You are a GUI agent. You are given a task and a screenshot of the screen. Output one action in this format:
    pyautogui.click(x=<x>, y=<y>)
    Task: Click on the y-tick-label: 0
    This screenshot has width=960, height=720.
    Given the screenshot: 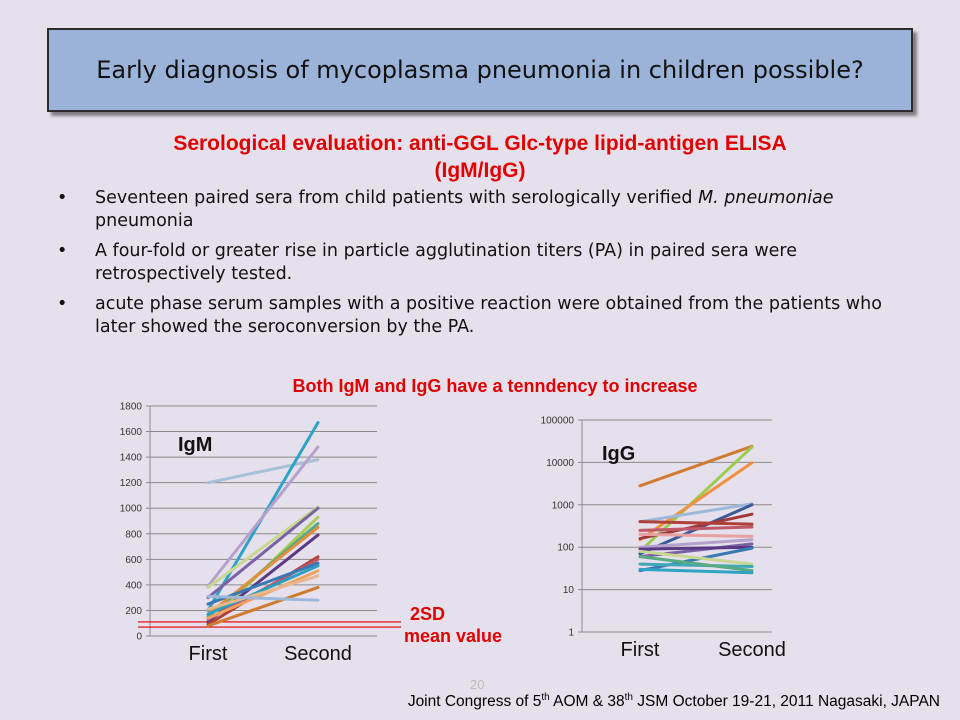 What is the action you would take?
    pyautogui.click(x=139, y=637)
    